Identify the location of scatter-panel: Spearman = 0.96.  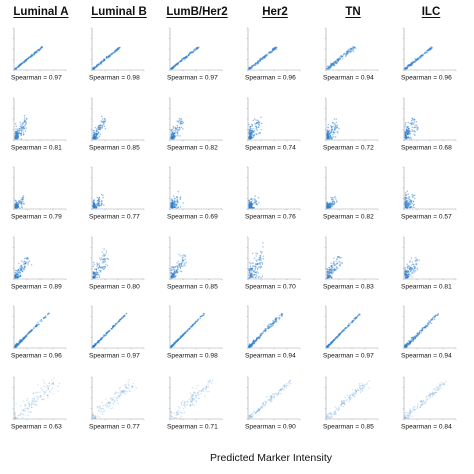
(39, 332).